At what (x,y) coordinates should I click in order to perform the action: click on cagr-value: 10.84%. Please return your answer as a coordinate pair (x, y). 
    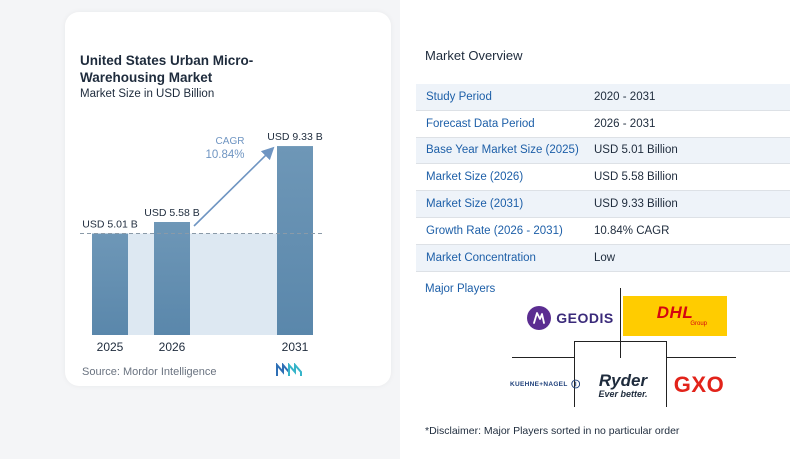
    Looking at the image, I should click on (224, 155).